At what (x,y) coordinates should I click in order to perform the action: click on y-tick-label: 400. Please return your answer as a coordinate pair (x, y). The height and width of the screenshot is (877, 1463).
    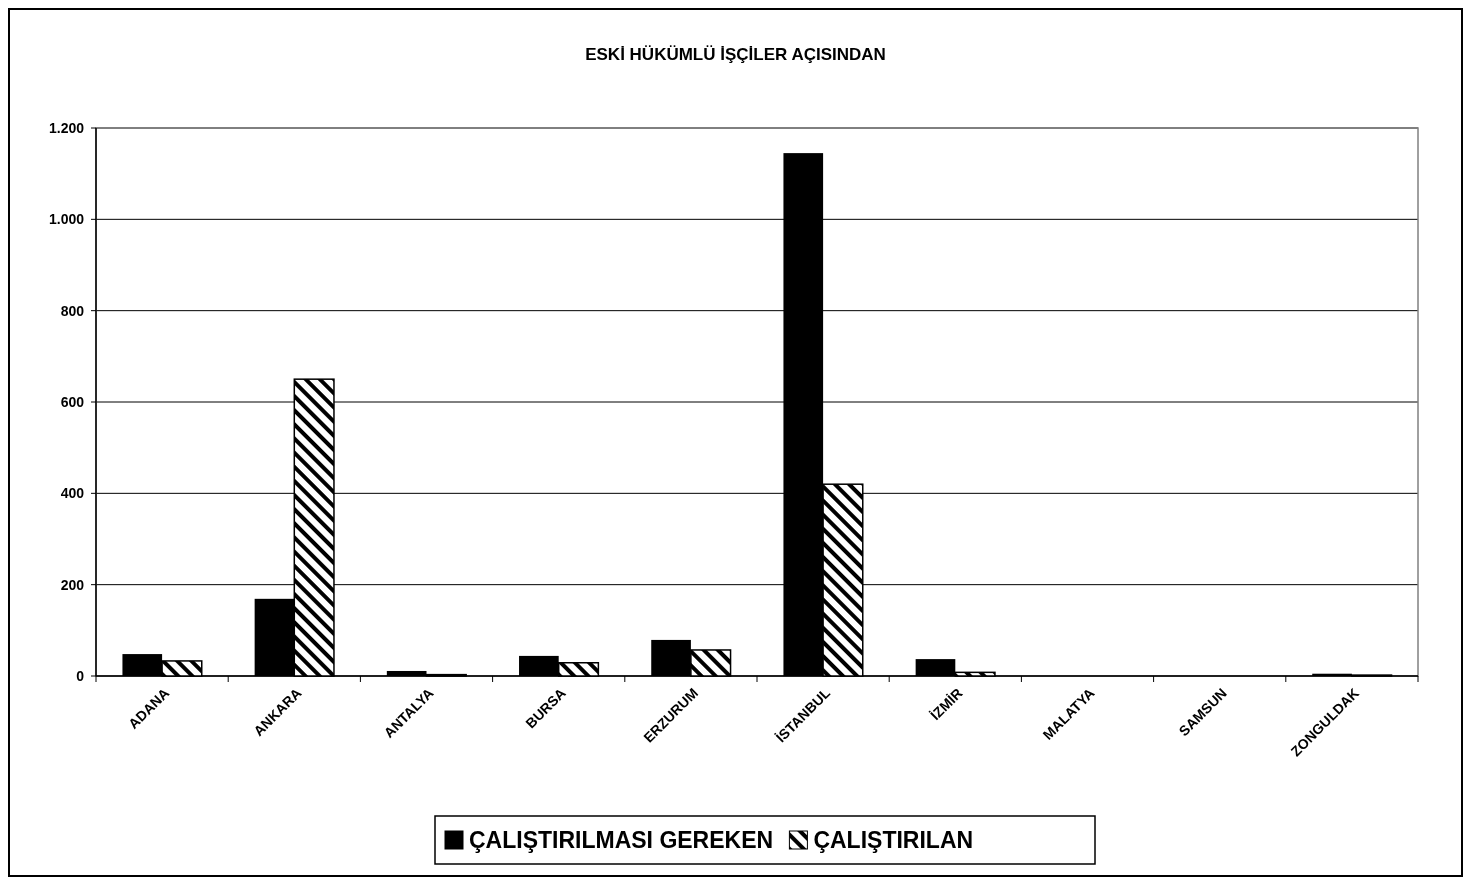
    Looking at the image, I should click on (72, 493).